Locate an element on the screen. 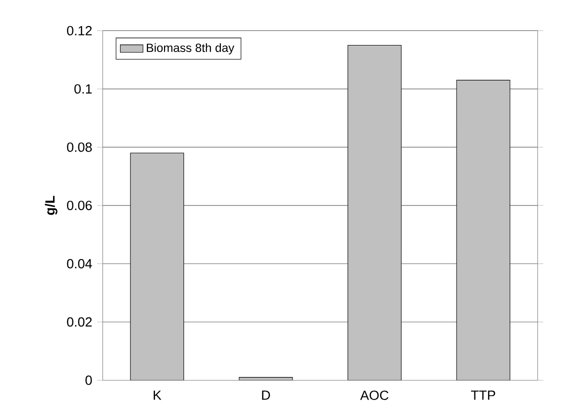  y-tick-label: 0 is located at coordinates (88, 380).